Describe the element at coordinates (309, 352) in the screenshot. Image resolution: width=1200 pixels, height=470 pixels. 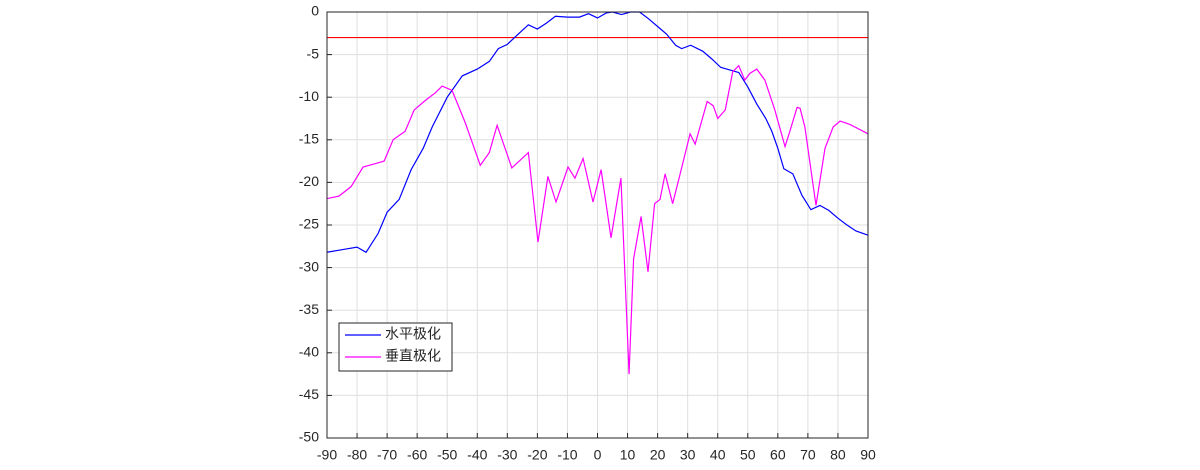
I see `y-tick-label: -40` at that location.